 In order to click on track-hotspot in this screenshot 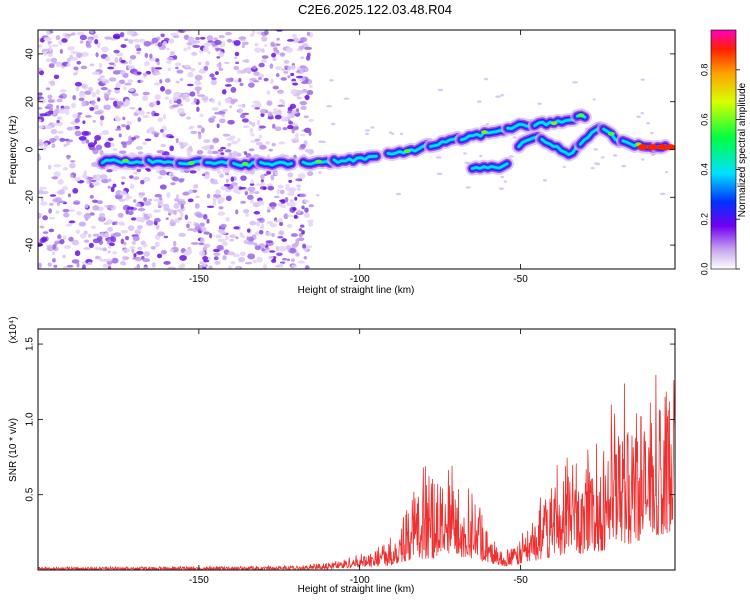, I will do `click(581, 115)`.